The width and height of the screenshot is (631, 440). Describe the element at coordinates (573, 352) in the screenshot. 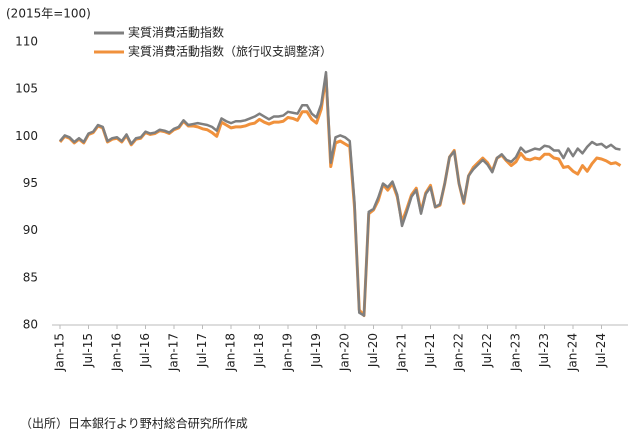

I see `x-tick-label: Jan-24` at that location.